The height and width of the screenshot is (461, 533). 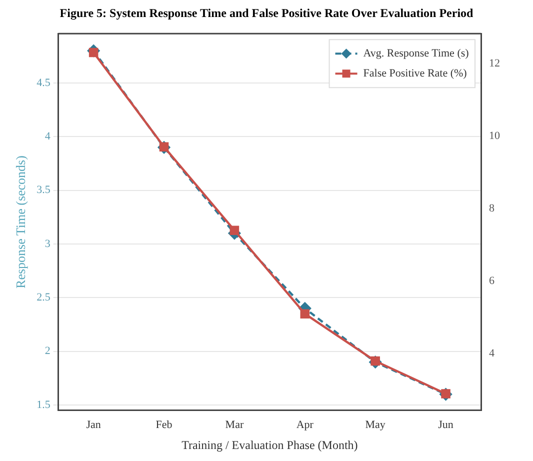 What do you see at coordinates (234, 424) in the screenshot?
I see `x-tick-label: Mar` at bounding box center [234, 424].